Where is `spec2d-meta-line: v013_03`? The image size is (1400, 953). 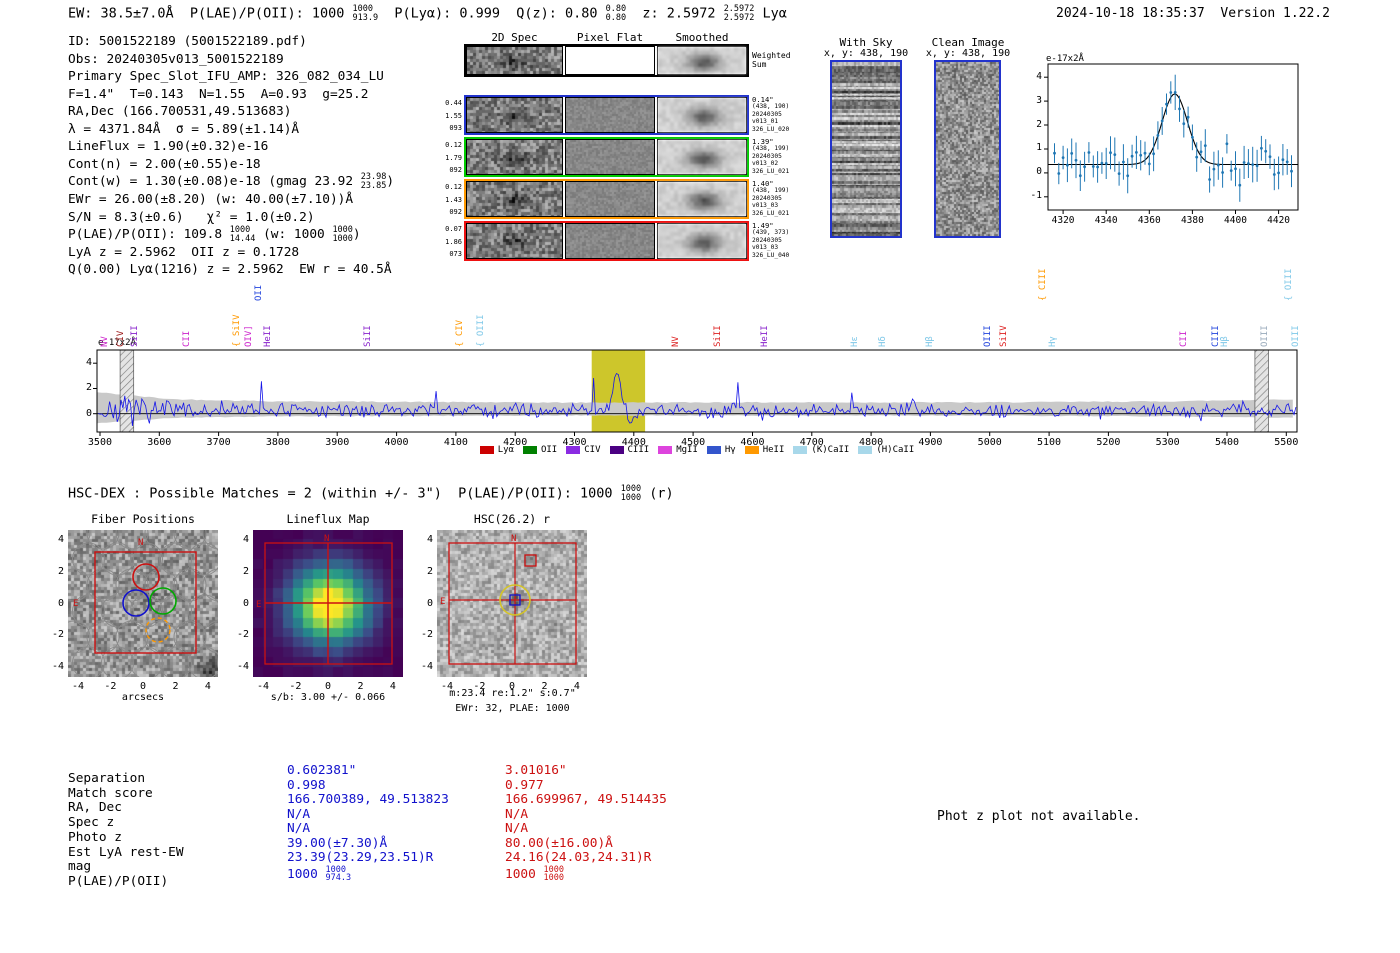
spec2d-meta-line: v013_03 is located at coordinates (765, 206).